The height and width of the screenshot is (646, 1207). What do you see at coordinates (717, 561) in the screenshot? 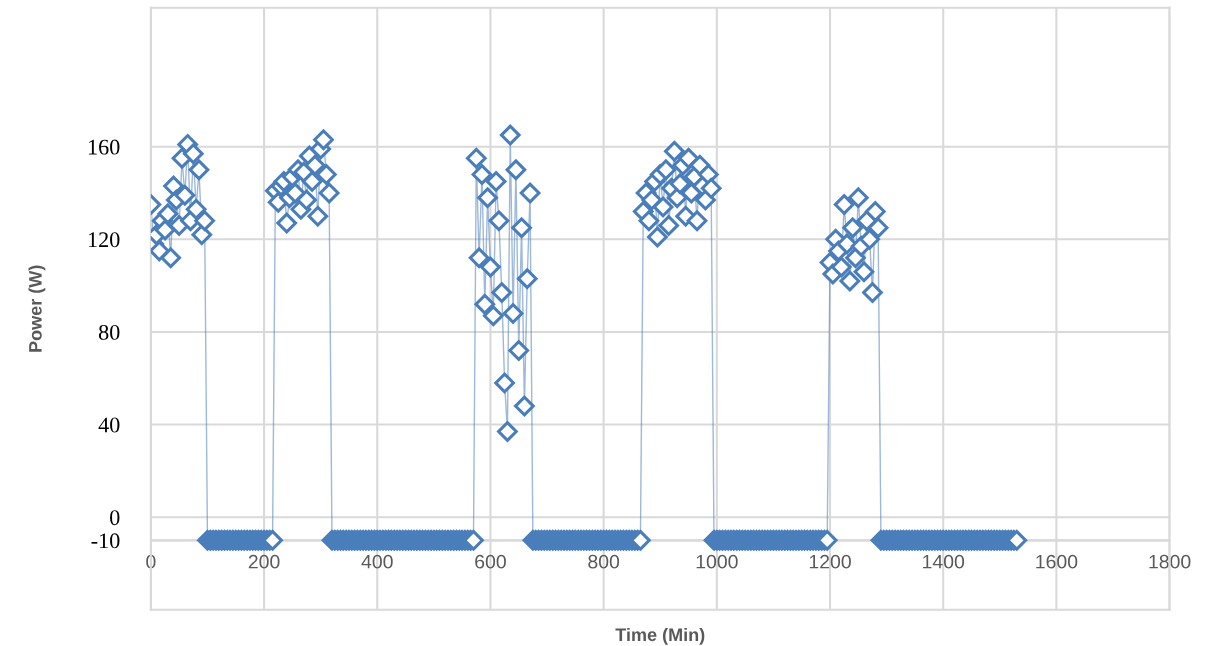
I see `x-tick-label: 1000` at bounding box center [717, 561].